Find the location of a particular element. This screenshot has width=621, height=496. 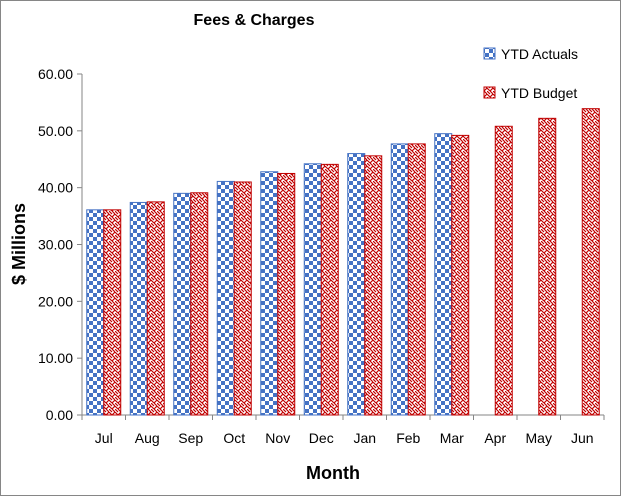

y-tick-label: 60.00 is located at coordinates (55, 74).